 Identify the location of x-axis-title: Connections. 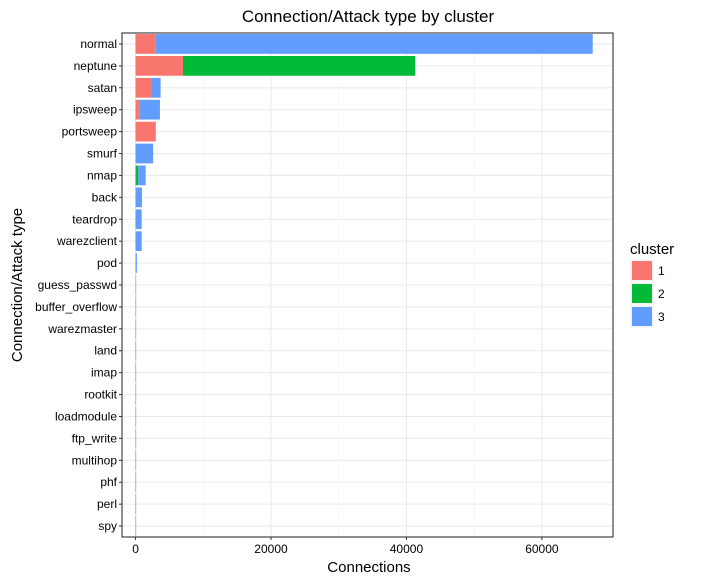
(368, 567).